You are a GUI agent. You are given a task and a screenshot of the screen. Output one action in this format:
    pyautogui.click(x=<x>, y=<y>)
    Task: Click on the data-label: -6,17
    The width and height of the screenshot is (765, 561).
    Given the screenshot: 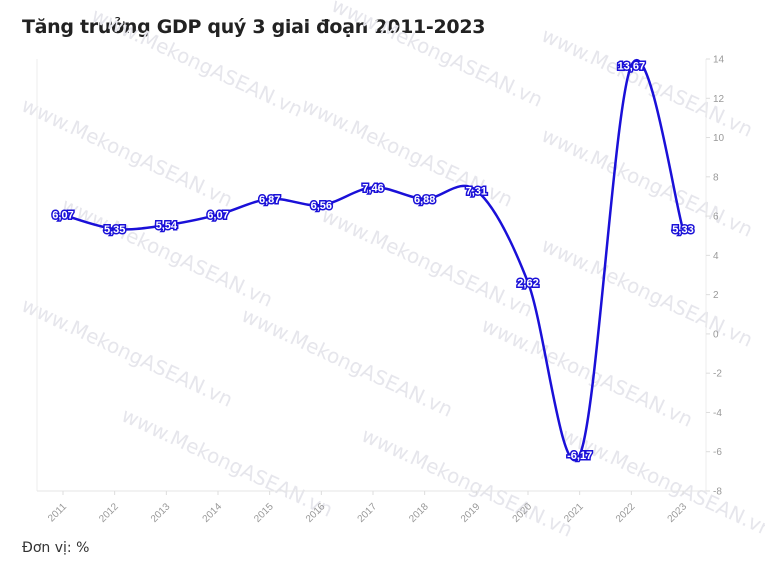 What is the action you would take?
    pyautogui.click(x=579, y=456)
    